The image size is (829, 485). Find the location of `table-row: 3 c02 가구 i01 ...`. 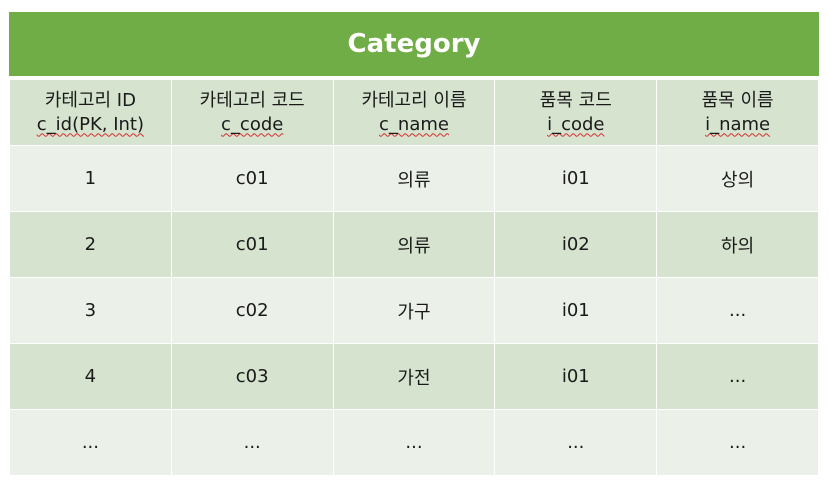

table-row: 3 c02 가구 i01 ... is located at coordinates (414, 310).